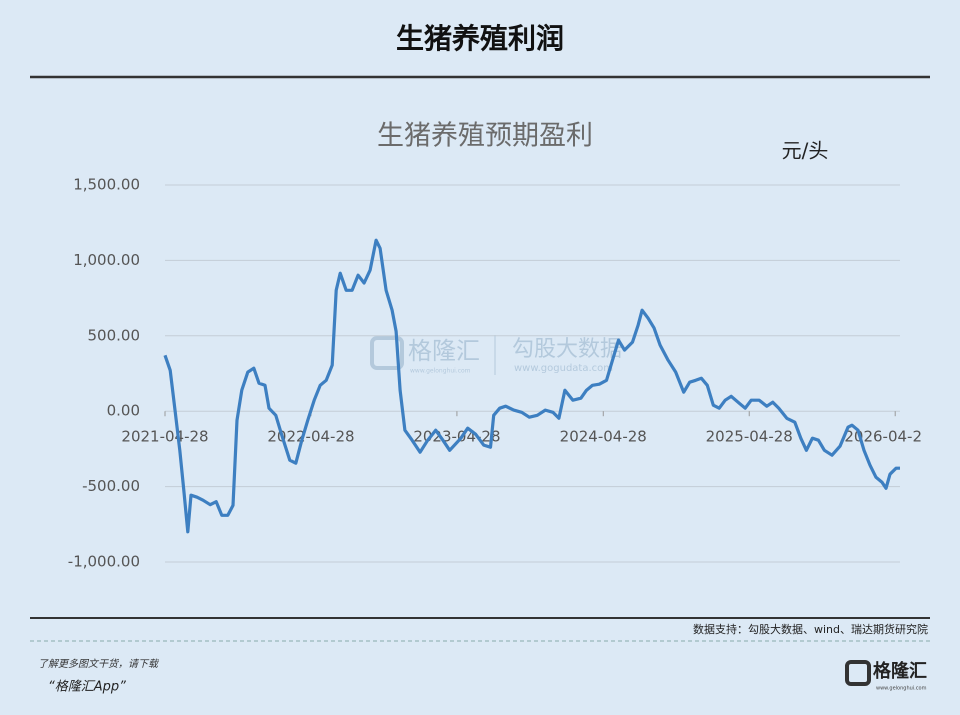 The height and width of the screenshot is (715, 960). What do you see at coordinates (123, 411) in the screenshot?
I see `y-tick-label: 0.00` at bounding box center [123, 411].